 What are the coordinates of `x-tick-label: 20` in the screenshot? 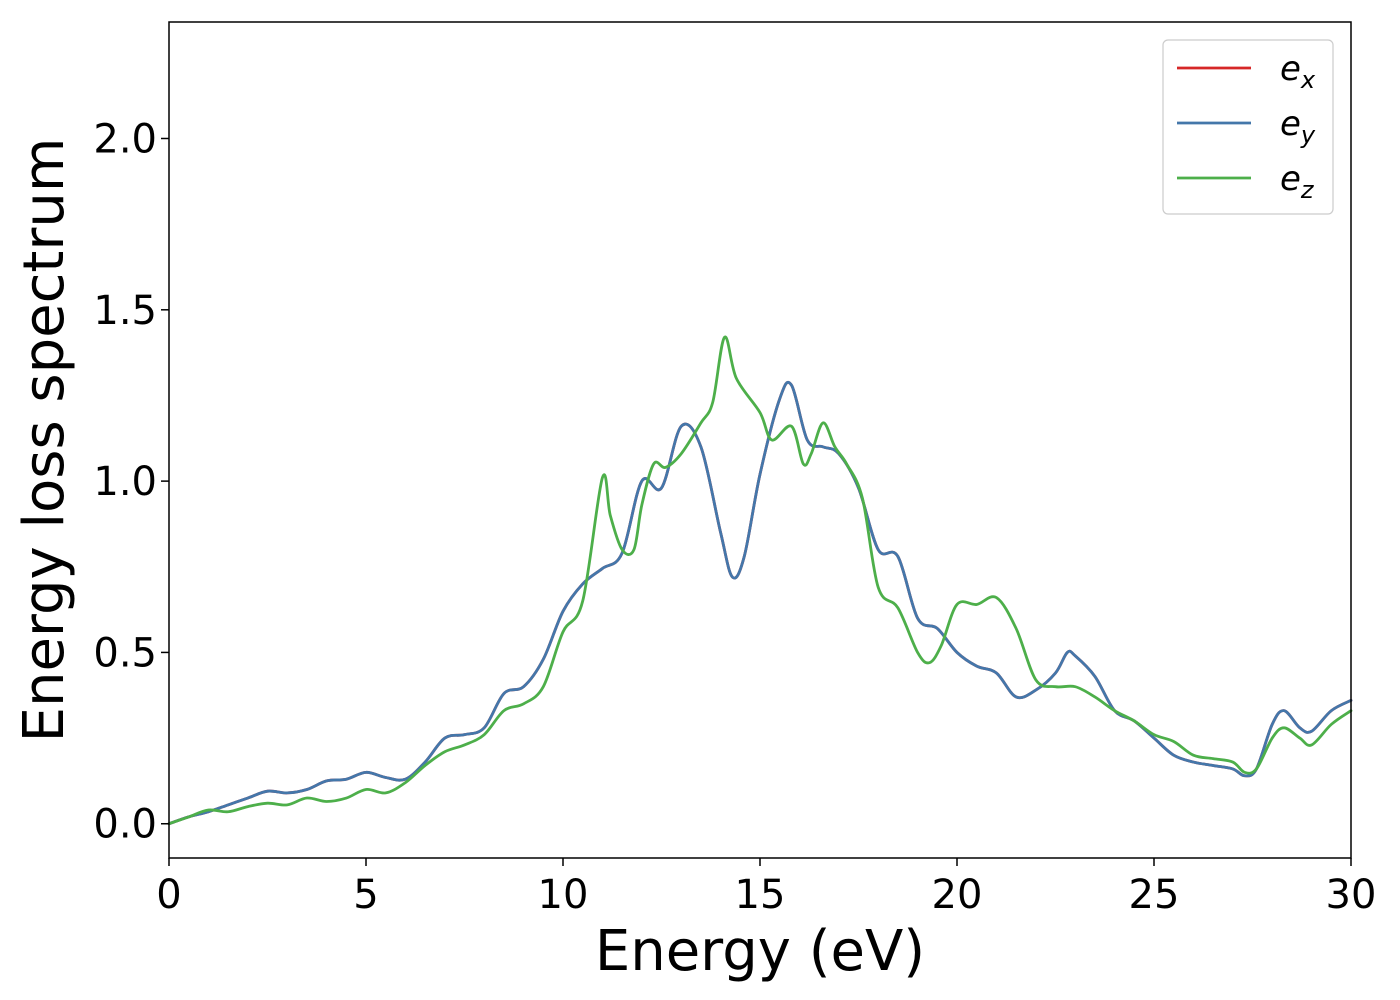 It's located at (957, 895).